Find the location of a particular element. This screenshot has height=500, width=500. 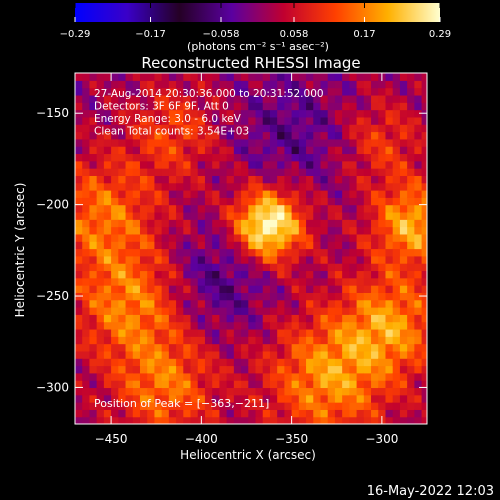

y-tick-label: −250 is located at coordinates (52, 296).